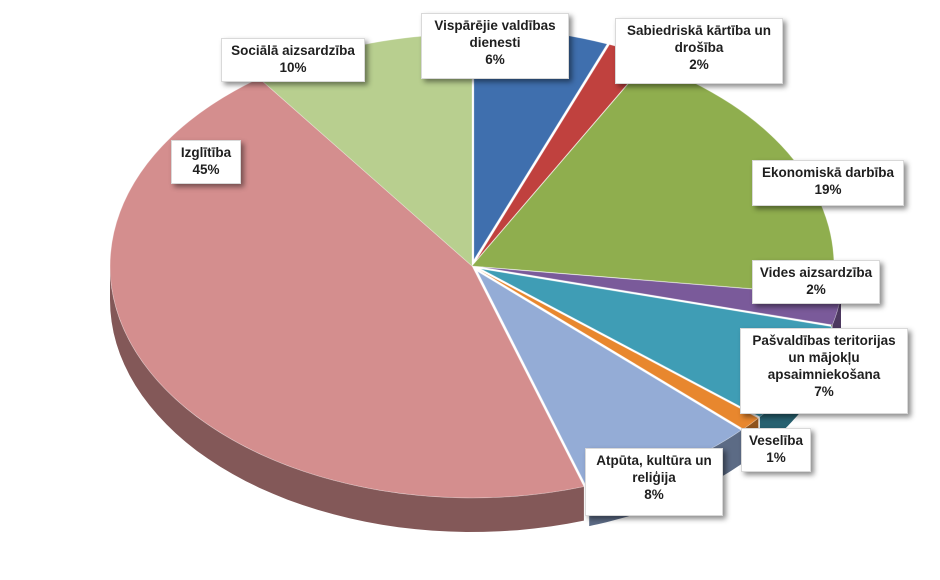 This screenshot has width=940, height=580. I want to click on slice-label-text: Vispārējie valdības dienesti, so click(495, 34).